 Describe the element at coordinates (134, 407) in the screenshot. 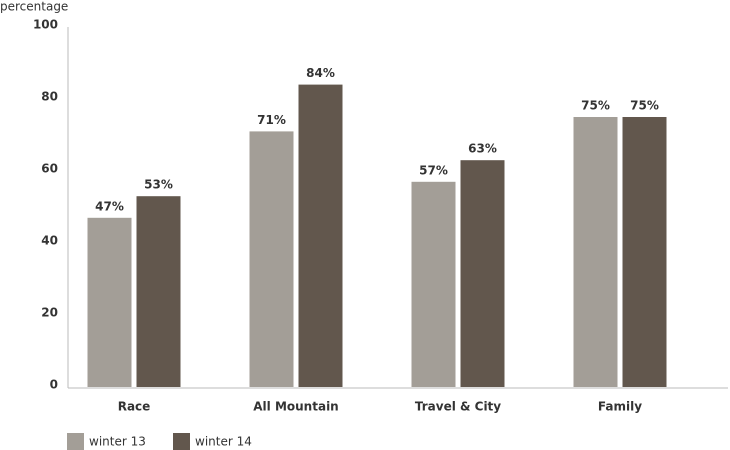

I see `x-tick-label: Race` at that location.